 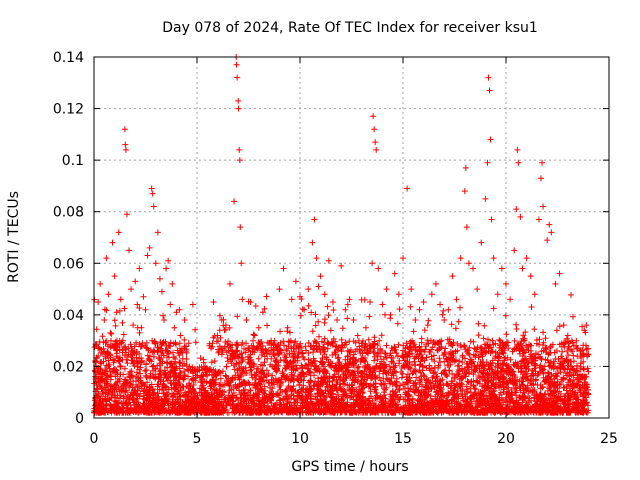 I want to click on y-tick-label: 0.08, so click(x=68, y=213).